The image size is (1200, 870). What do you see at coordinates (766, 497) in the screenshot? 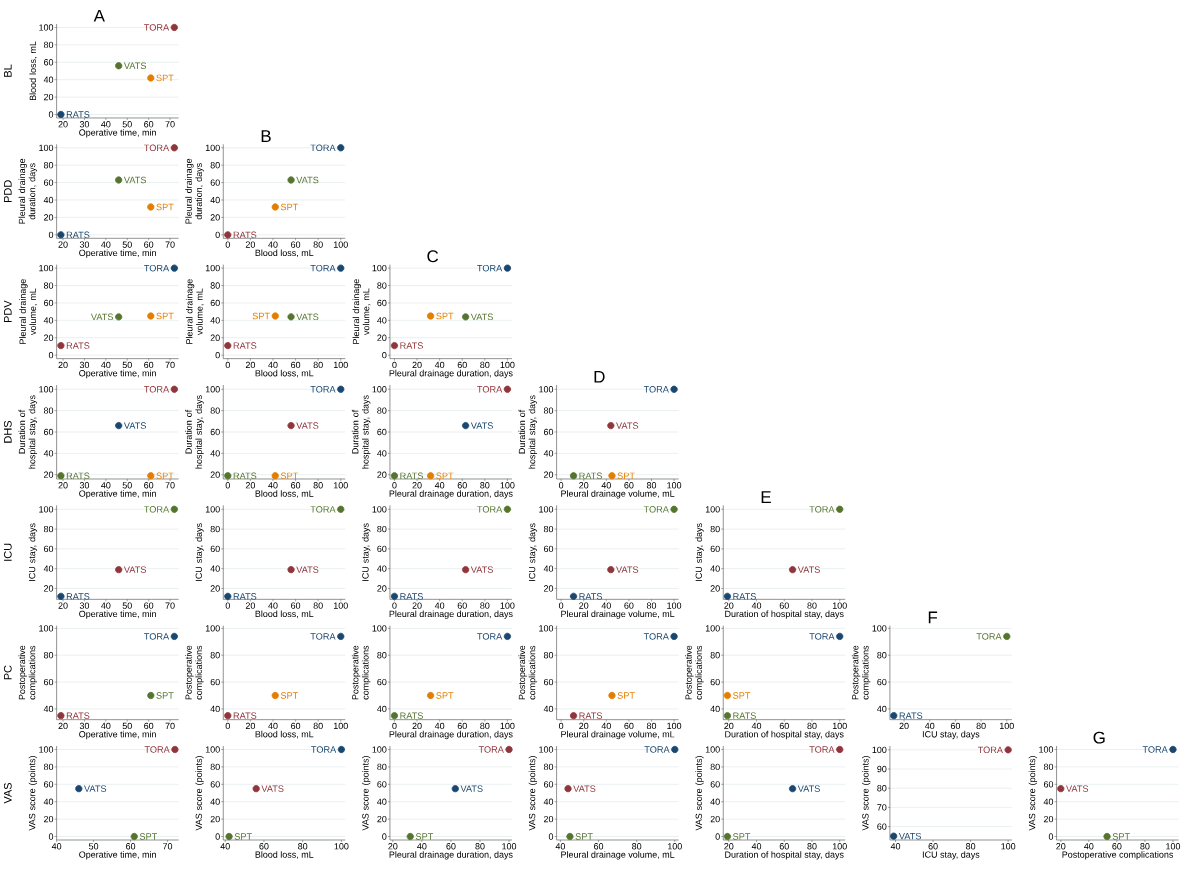
I see `chart-title: E` at bounding box center [766, 497].